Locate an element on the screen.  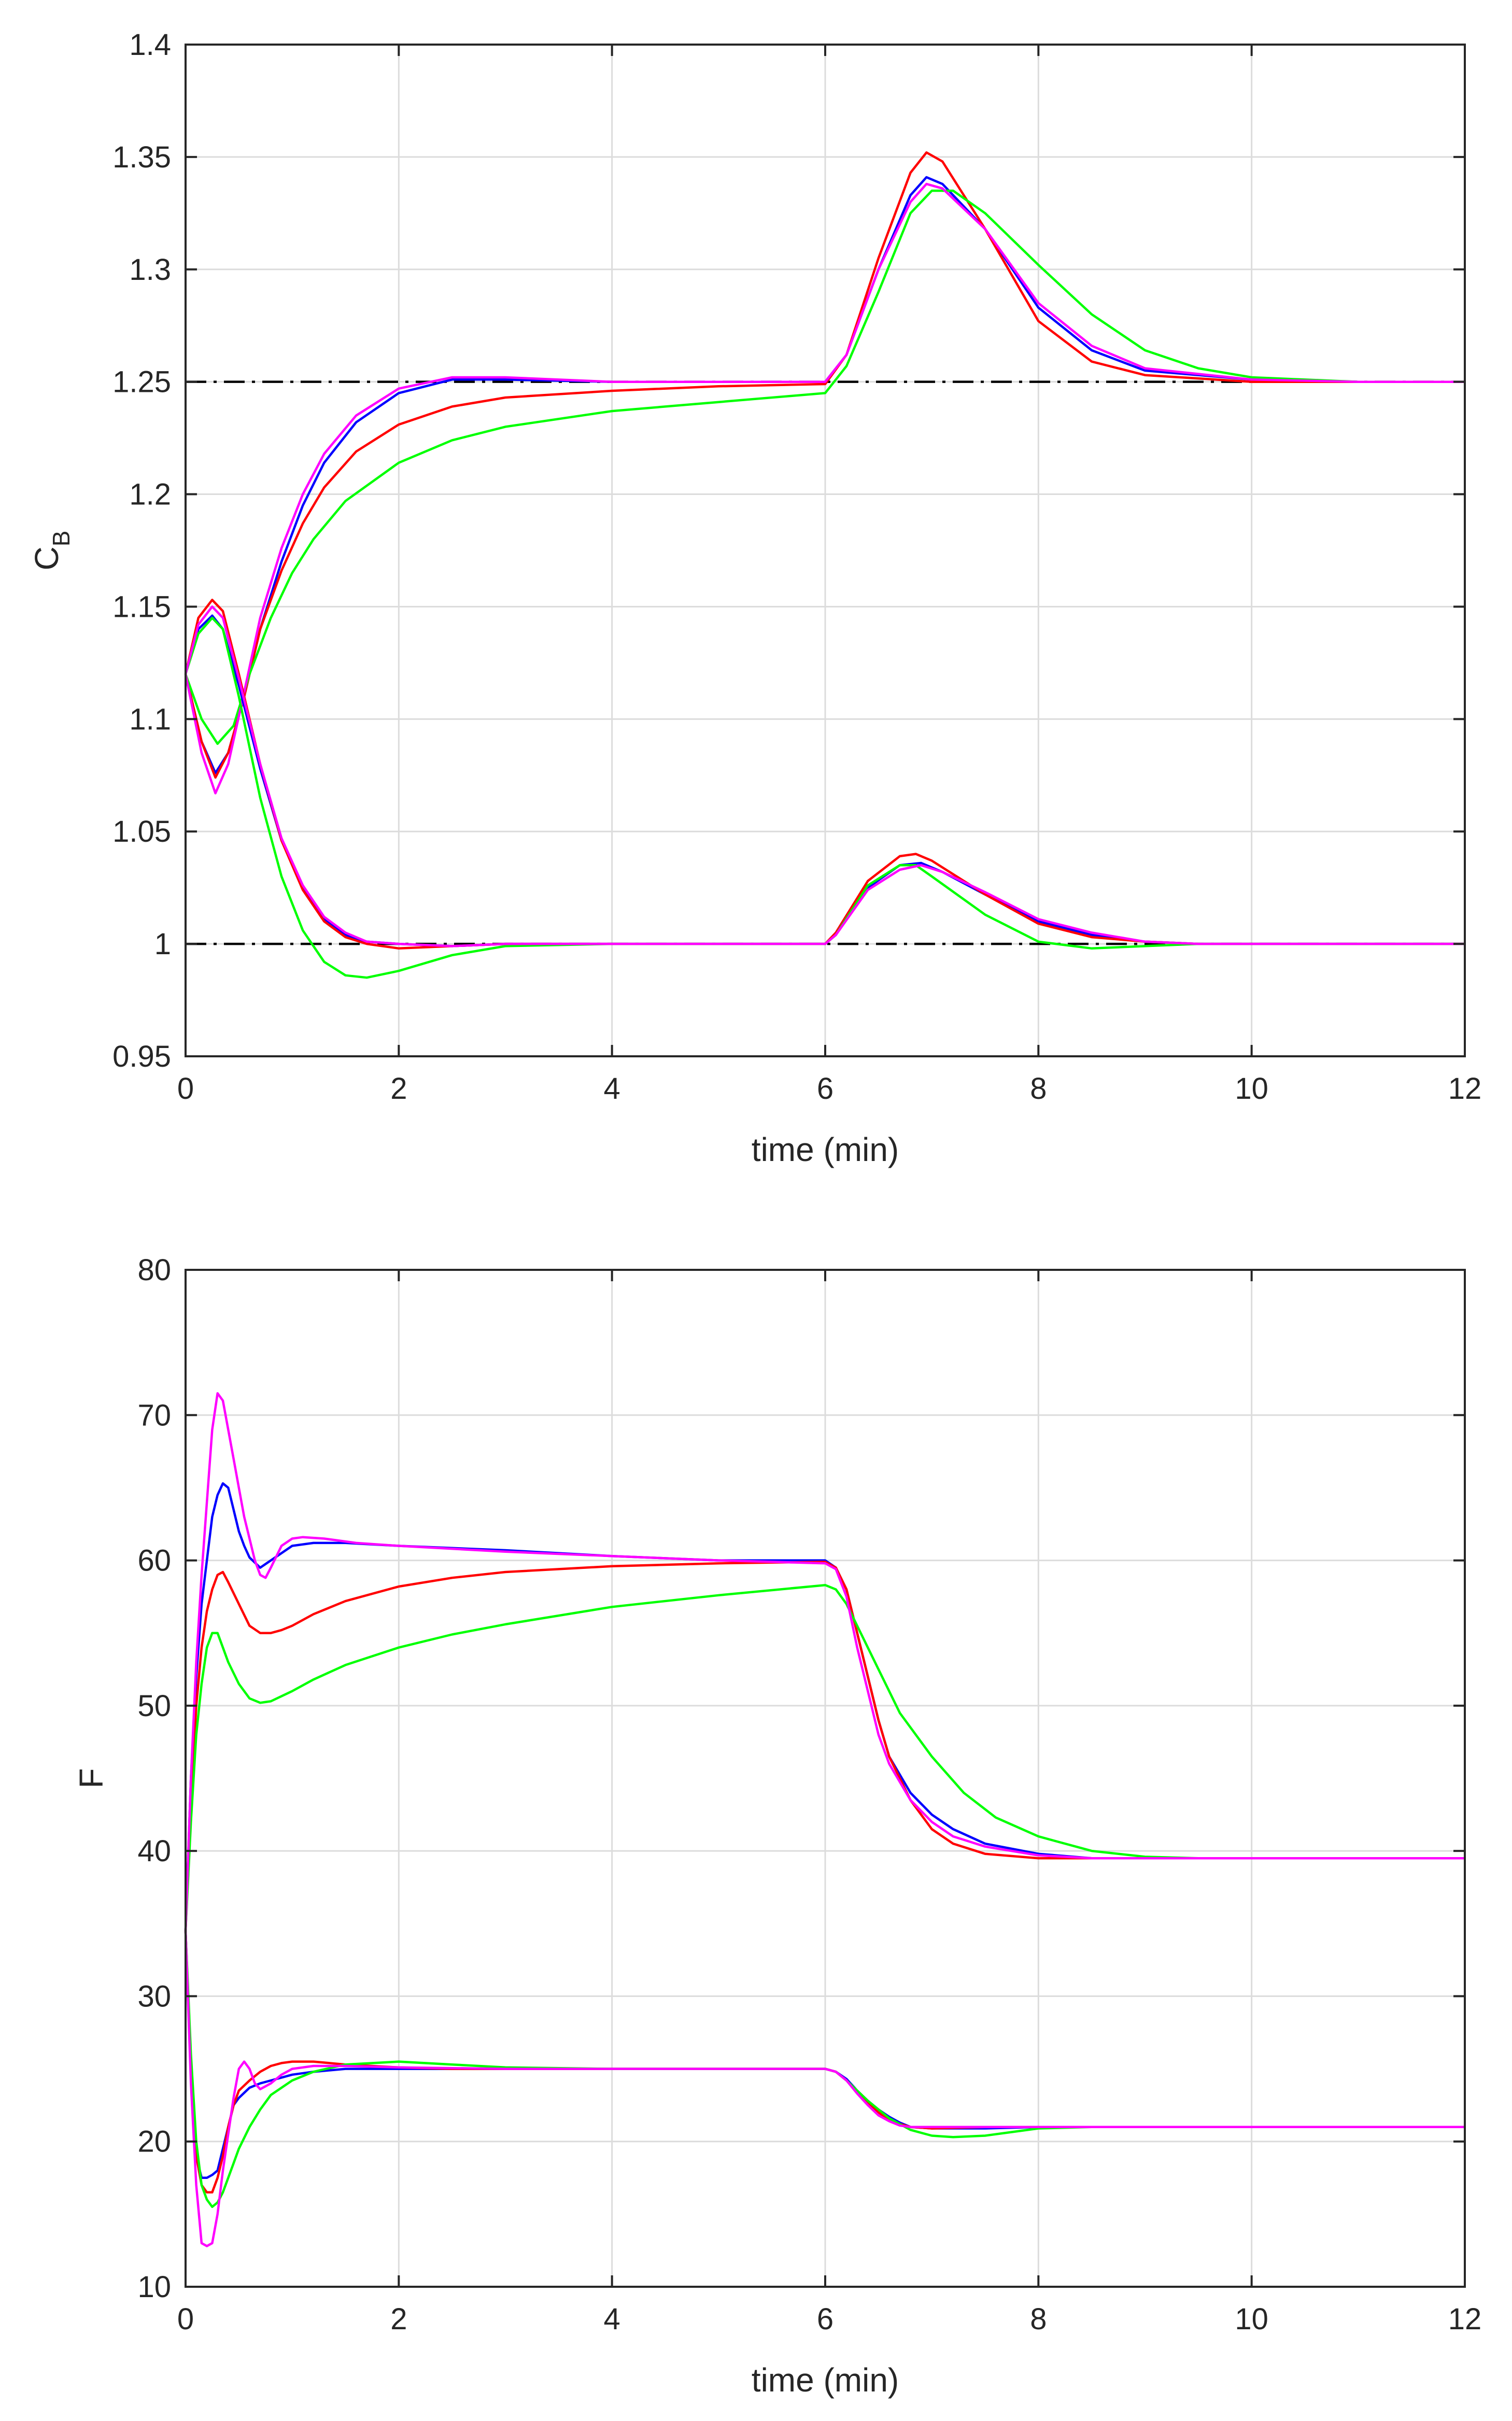
svg-text: F is located at coordinates (91, 1778).